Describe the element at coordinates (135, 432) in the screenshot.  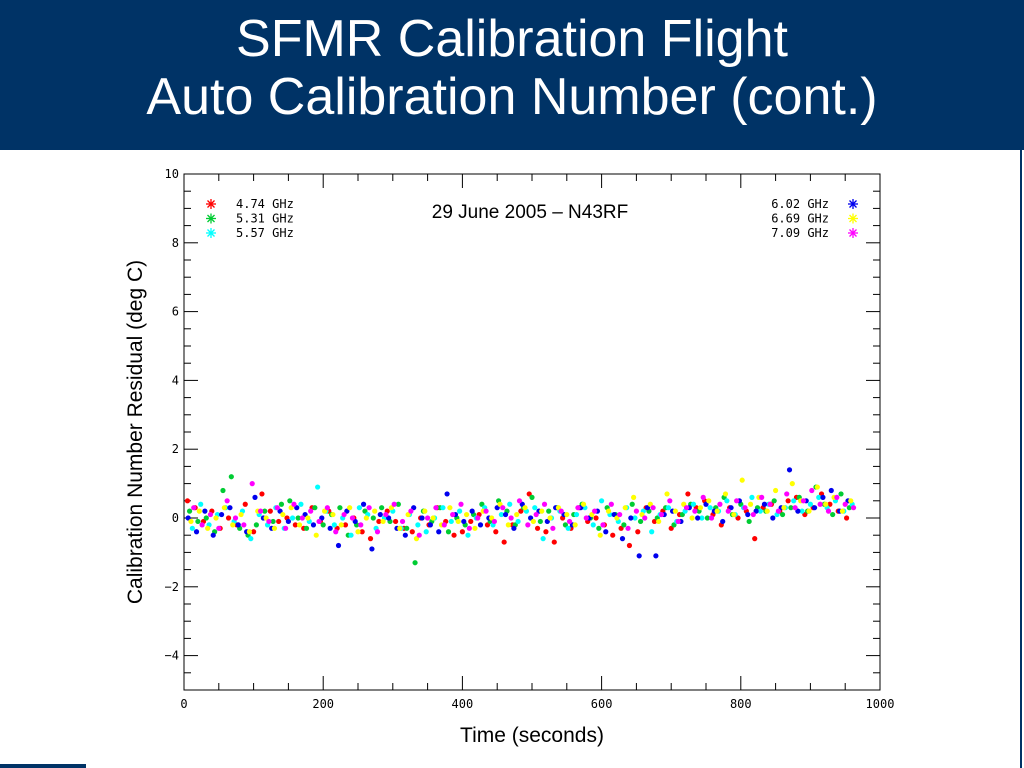
I see `y-axis-label: Calibration Number Residual (deg C)` at that location.